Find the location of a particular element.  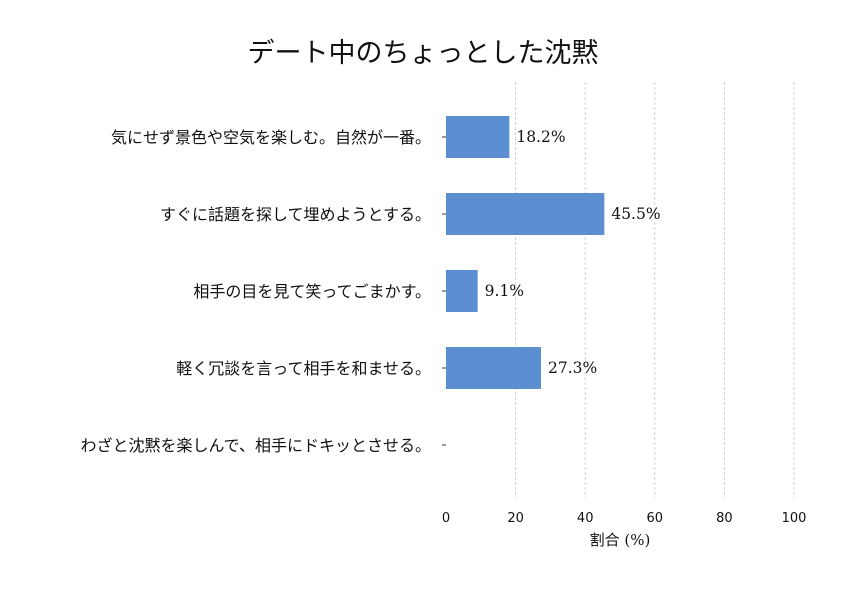

bars-group: 18.2% 45.5% 9.1% 27.3% is located at coordinates (553, 252).